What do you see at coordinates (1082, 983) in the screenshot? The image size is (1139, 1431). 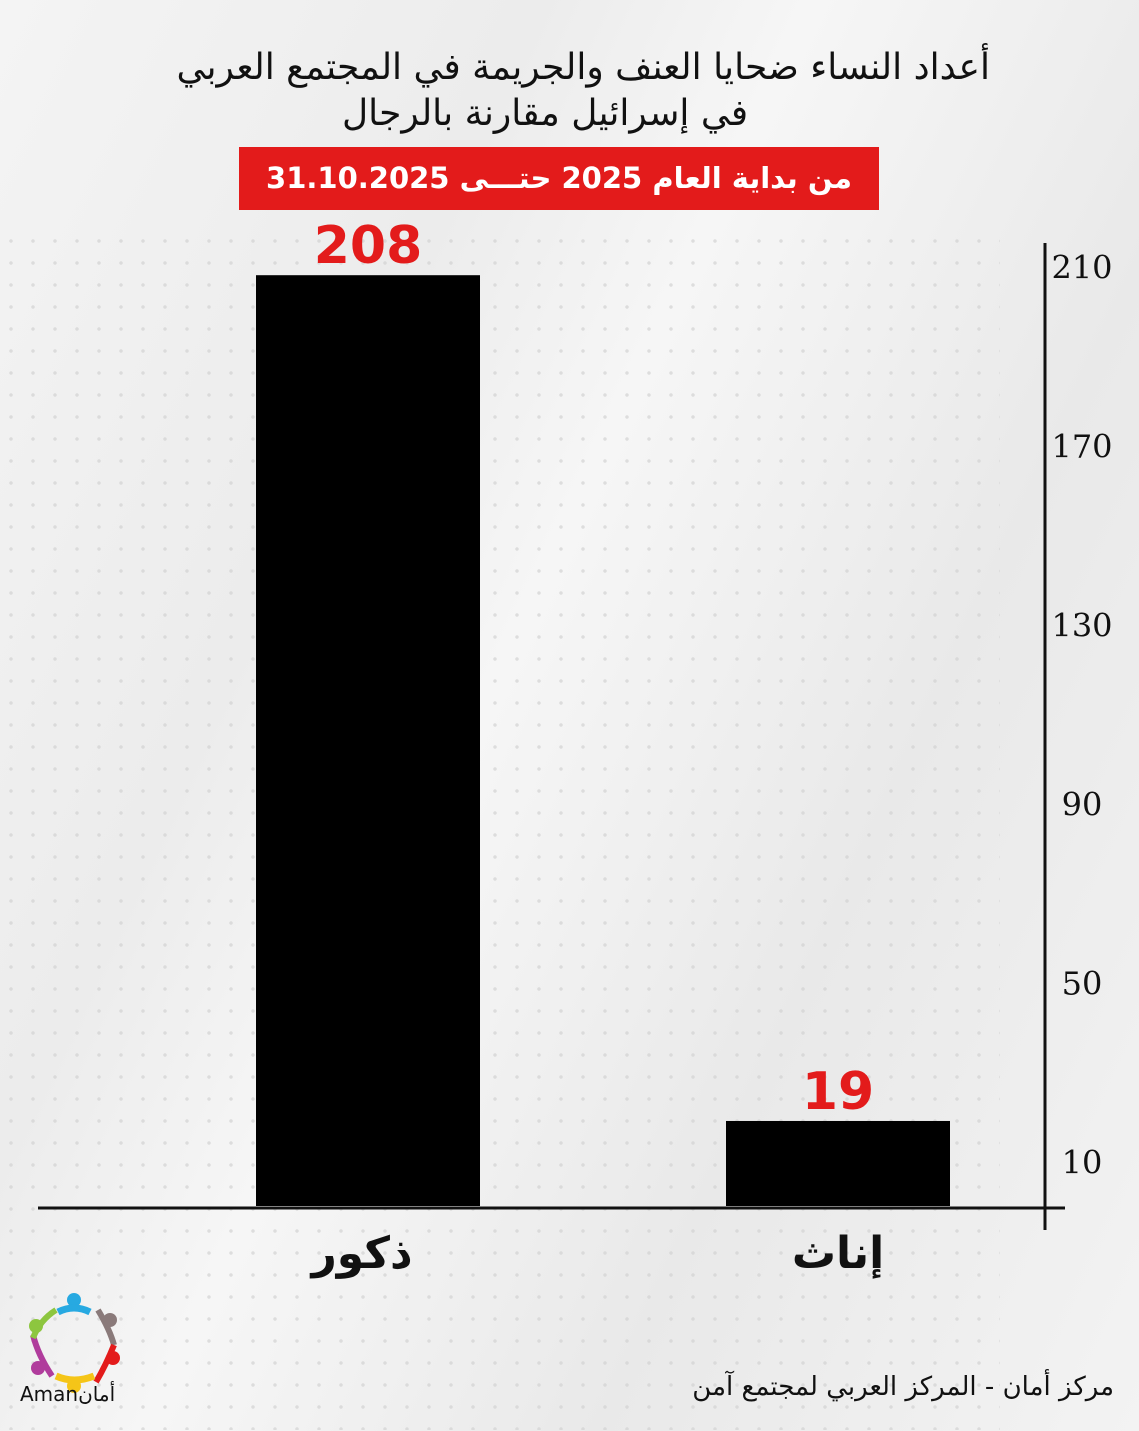 I see `y-tick-label: 50` at bounding box center [1082, 983].